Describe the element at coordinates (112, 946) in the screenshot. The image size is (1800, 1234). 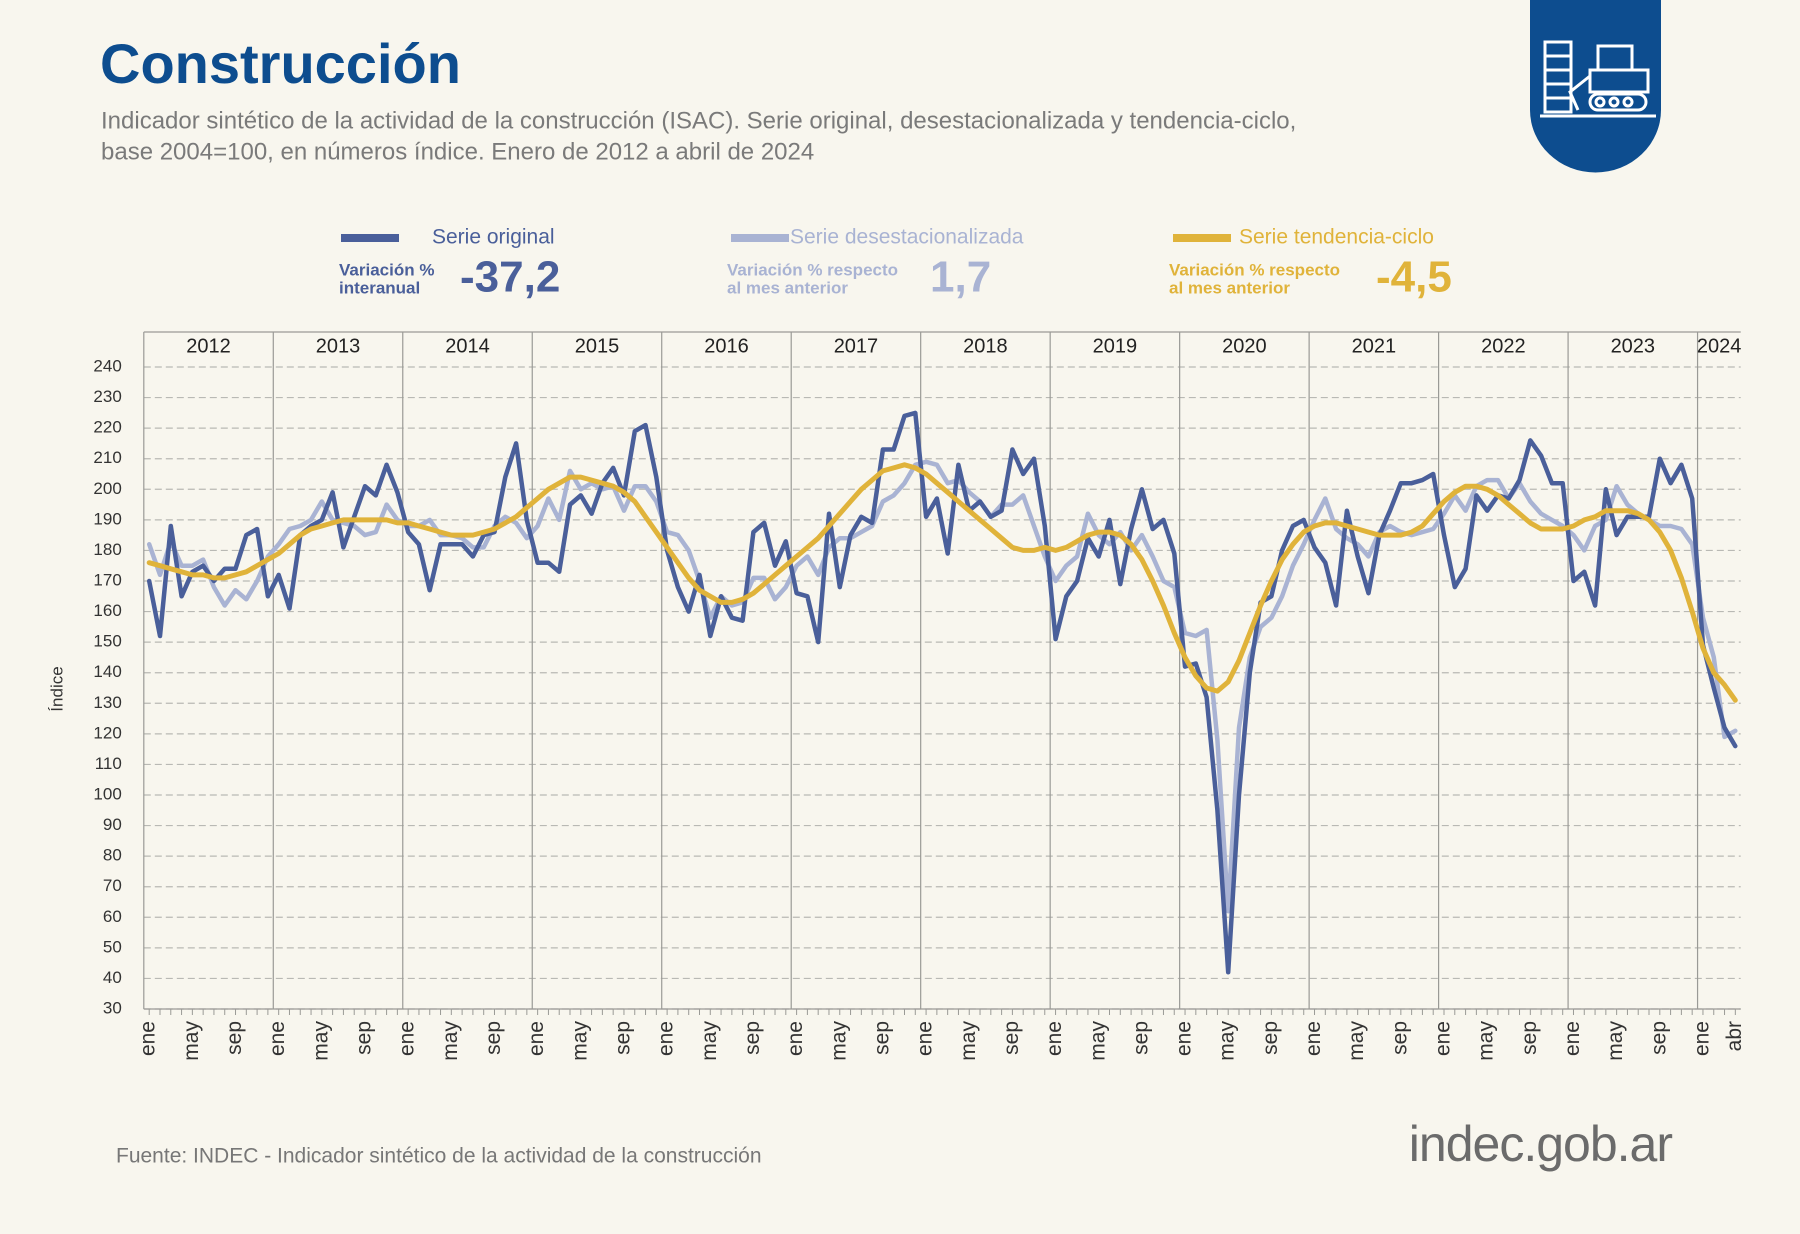
I see `y-tick-label: 50` at that location.